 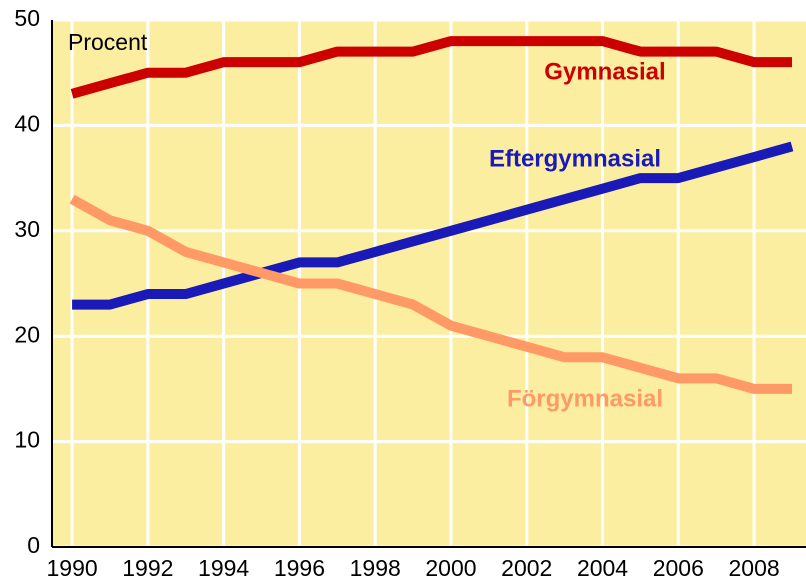 I want to click on x-tick-label: 1996, so click(x=299, y=568).